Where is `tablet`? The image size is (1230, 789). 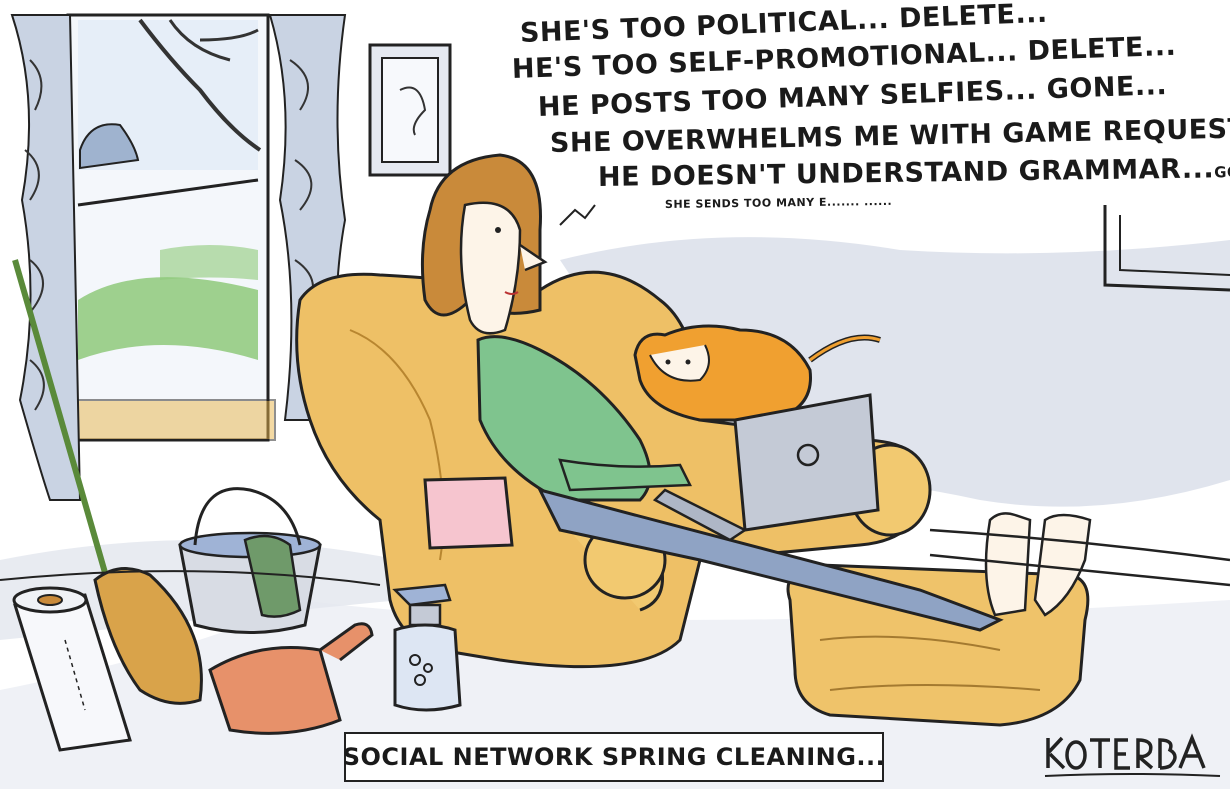 tablet is located at coordinates (468, 513).